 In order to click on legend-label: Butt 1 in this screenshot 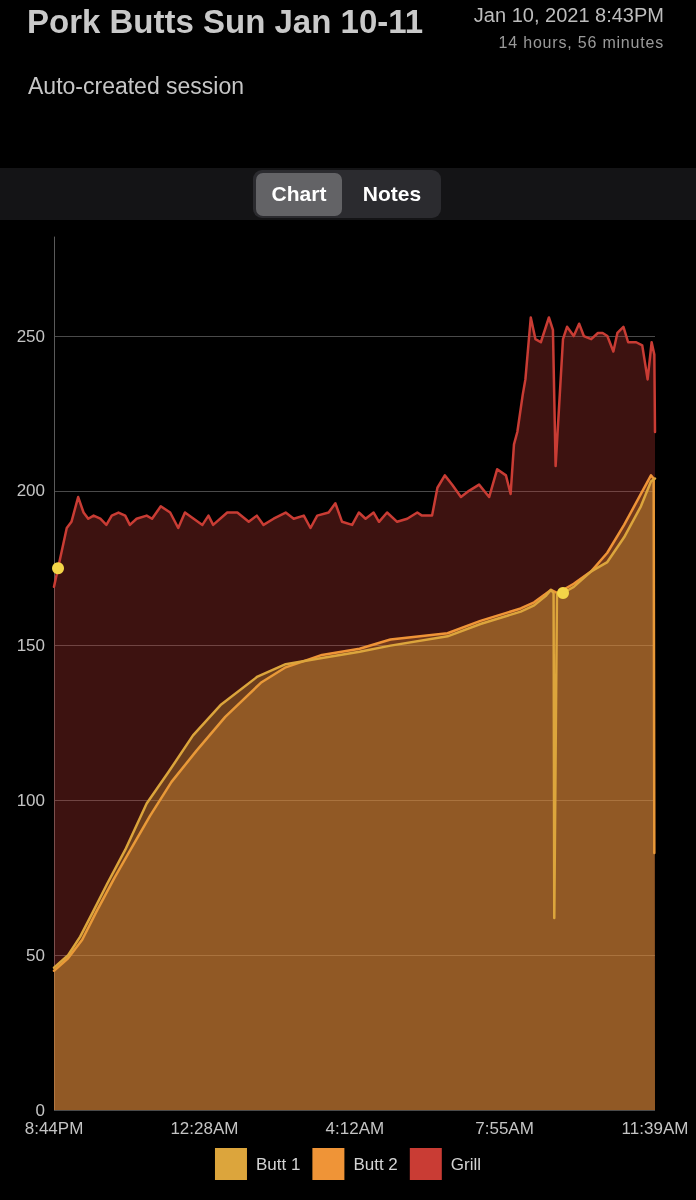, I will do `click(278, 1164)`.